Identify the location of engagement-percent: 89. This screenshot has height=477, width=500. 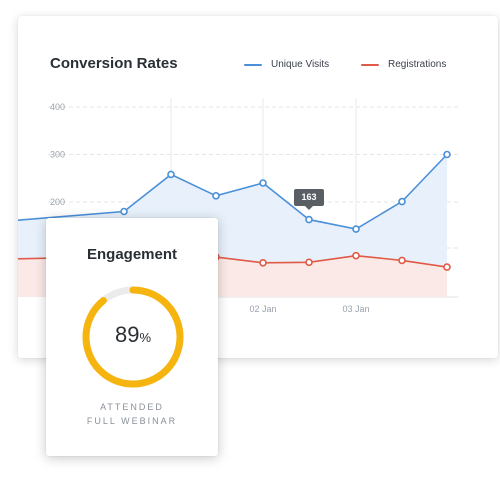
(127, 334).